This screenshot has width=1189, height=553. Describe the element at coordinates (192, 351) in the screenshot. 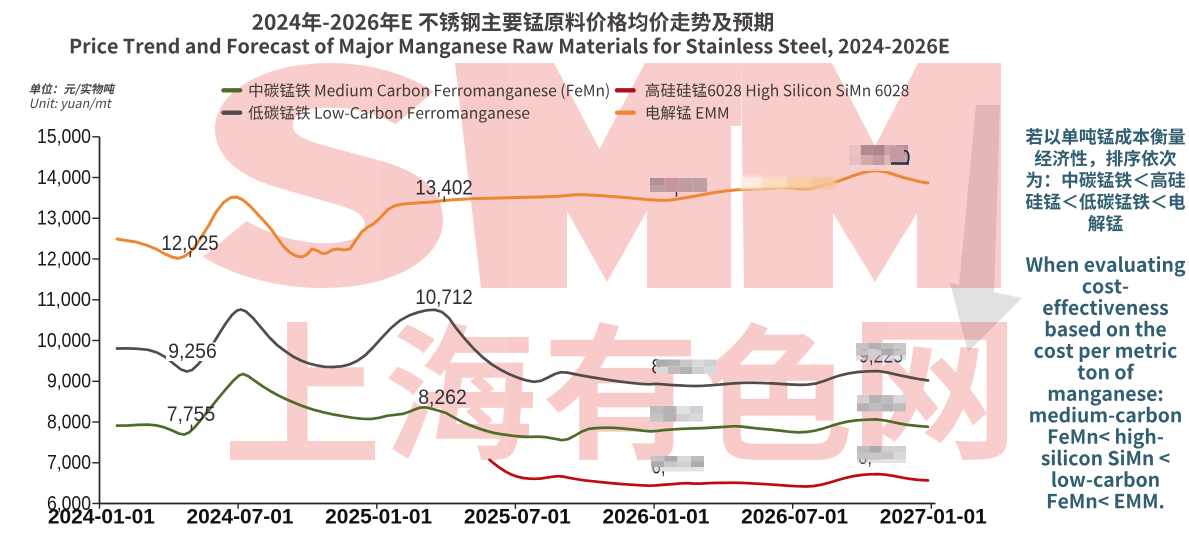

I see `svg-text: 9,256` at that location.